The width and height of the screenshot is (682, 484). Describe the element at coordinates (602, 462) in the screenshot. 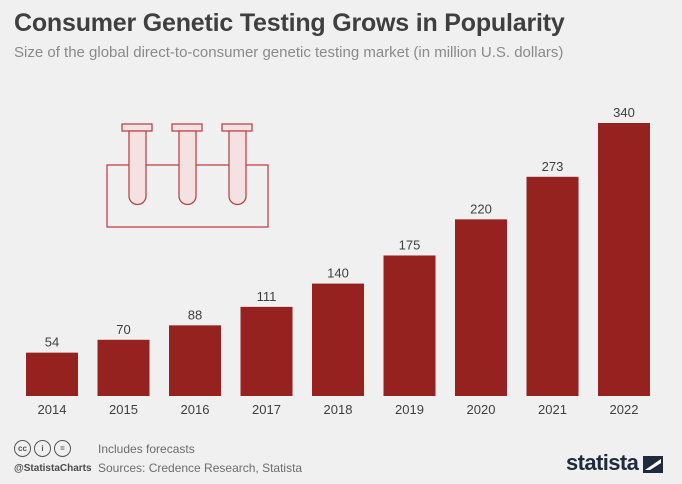

I see `statista-logo: statista` at that location.